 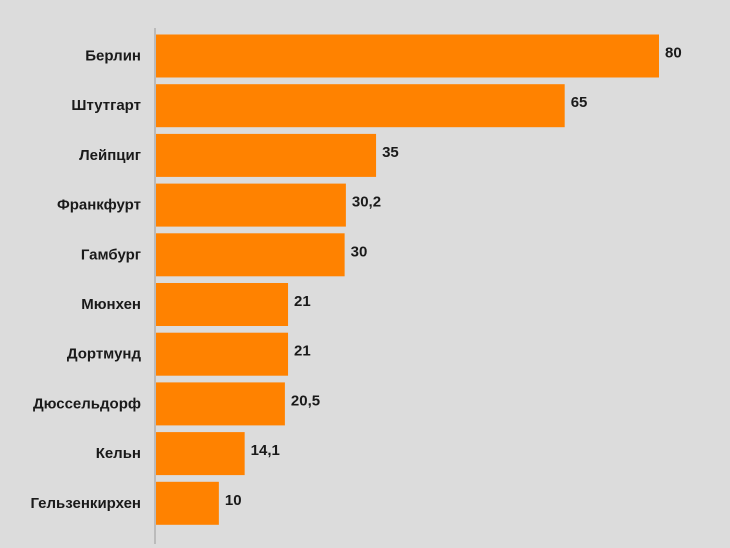 I want to click on category-label: Кельн, so click(x=118, y=453).